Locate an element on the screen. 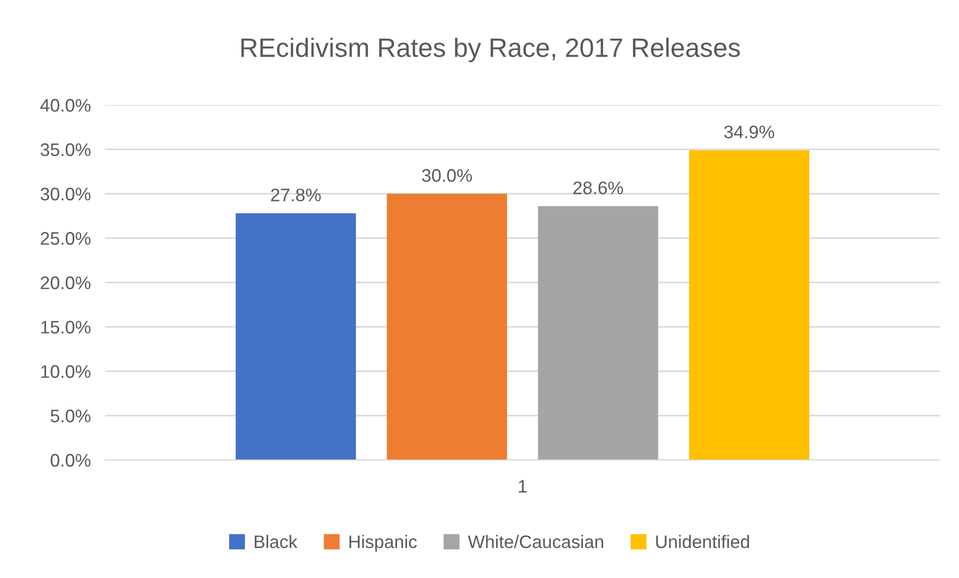 This screenshot has height=578, width=959. data-label: 27.8% is located at coordinates (296, 195).